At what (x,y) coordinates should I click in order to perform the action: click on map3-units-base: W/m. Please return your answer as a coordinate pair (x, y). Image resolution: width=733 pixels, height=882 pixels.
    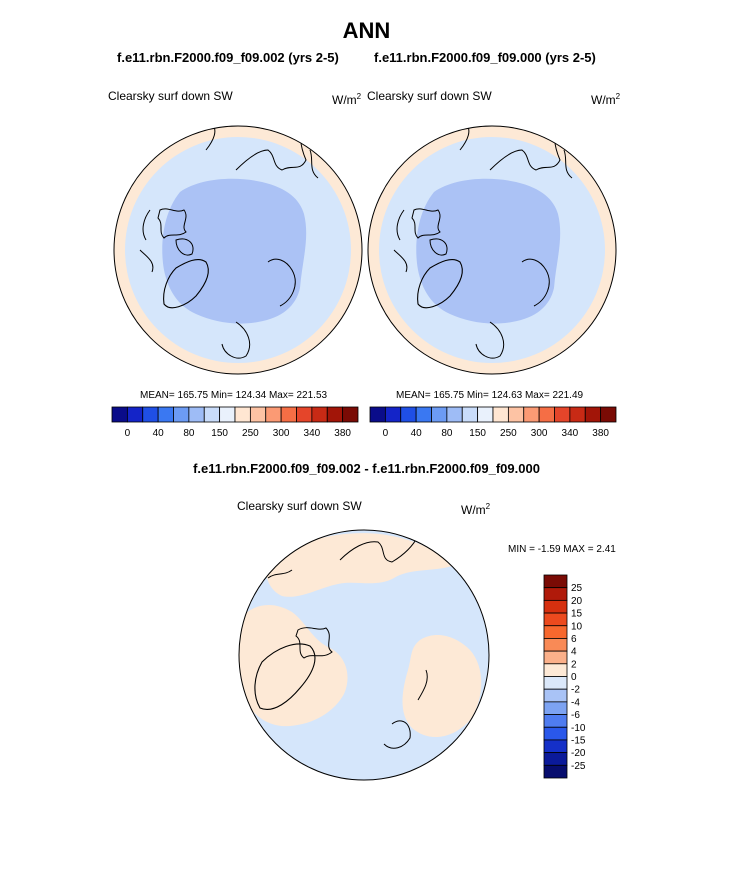
    Looking at the image, I should click on (473, 510).